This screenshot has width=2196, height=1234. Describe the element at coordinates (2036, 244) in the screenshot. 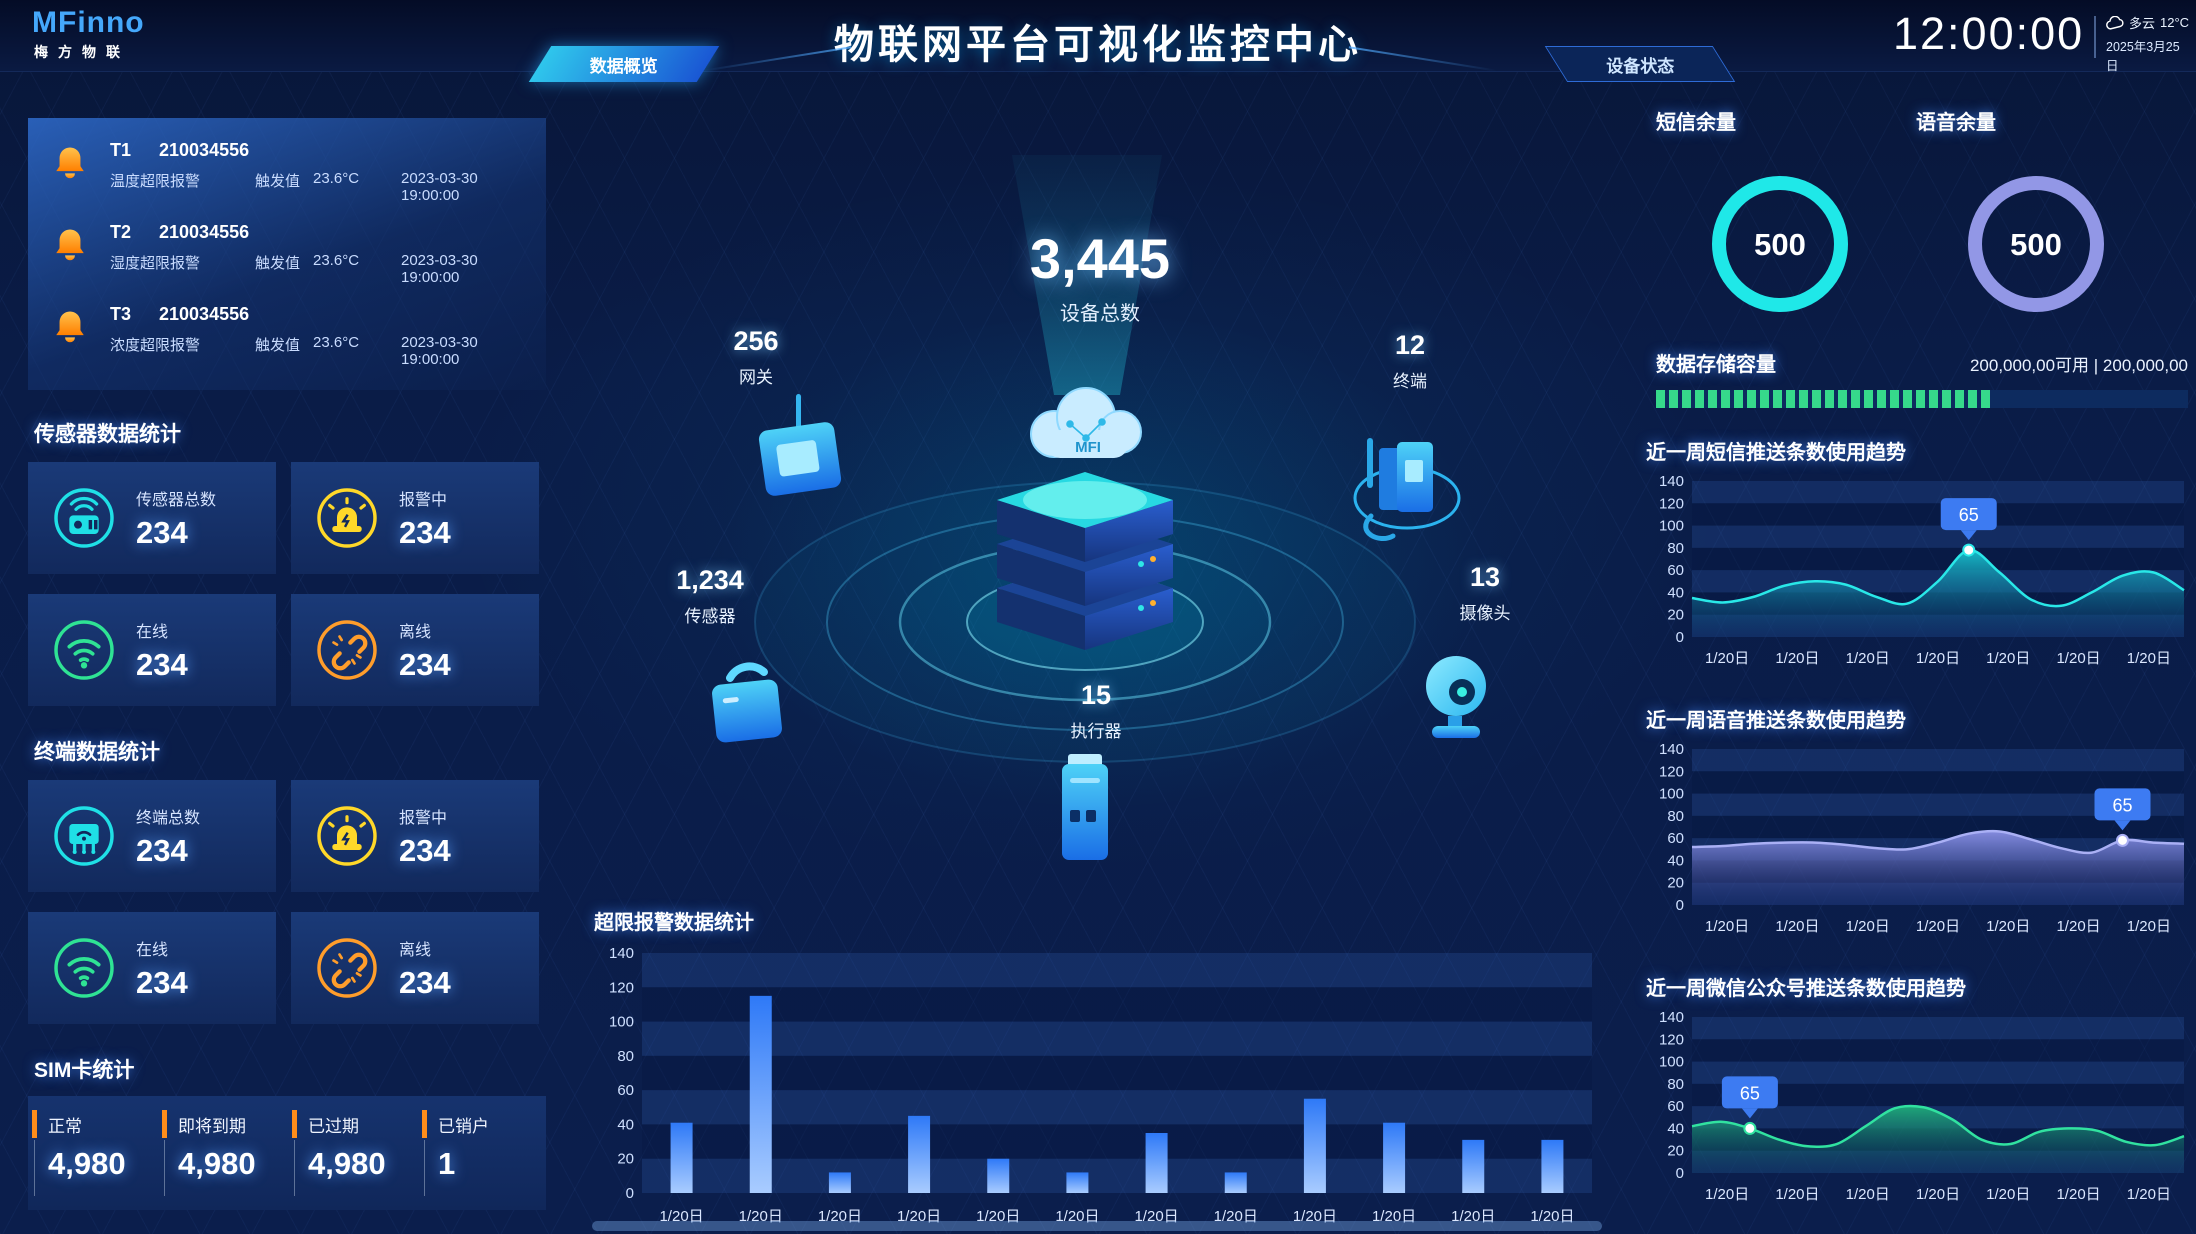

I see `donut-value: 500` at that location.